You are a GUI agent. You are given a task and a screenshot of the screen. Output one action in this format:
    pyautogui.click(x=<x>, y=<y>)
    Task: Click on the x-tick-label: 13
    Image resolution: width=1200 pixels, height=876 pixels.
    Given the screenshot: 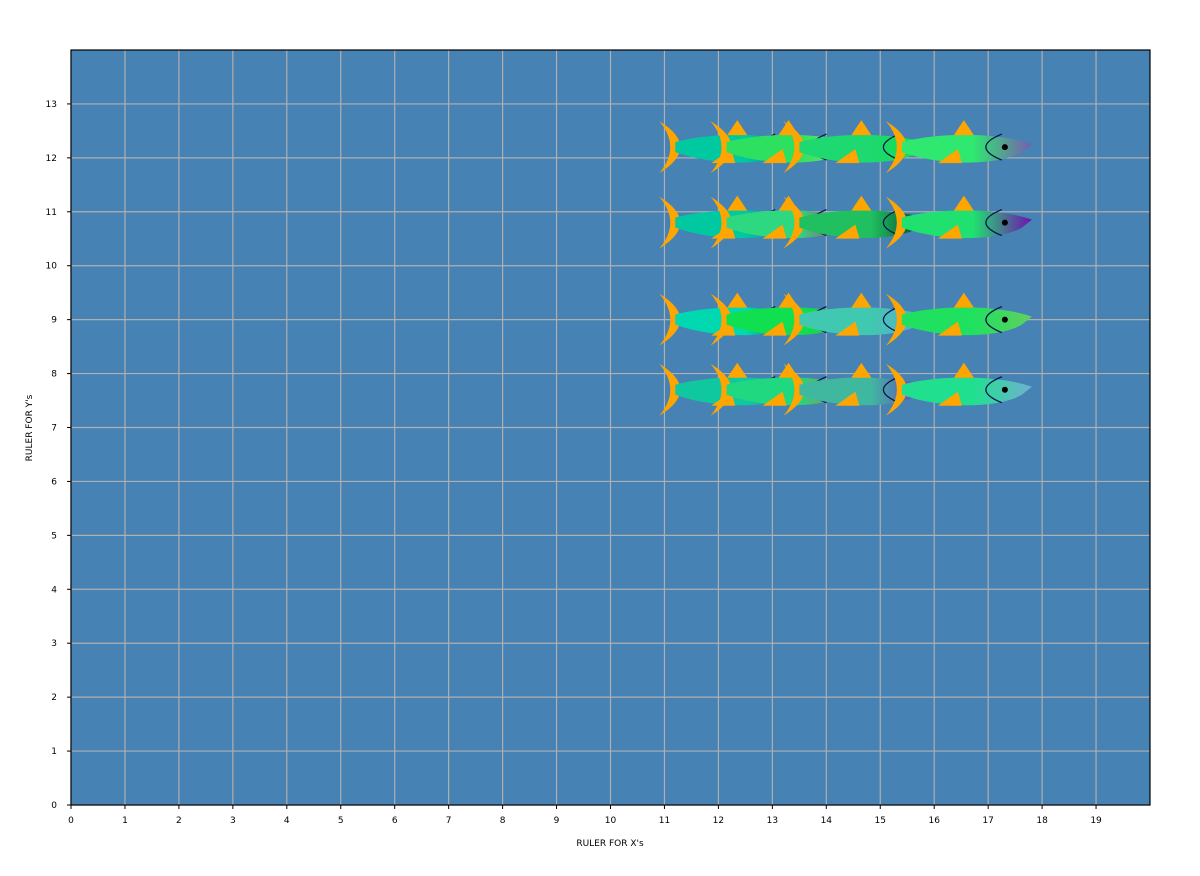 What is the action you would take?
    pyautogui.click(x=772, y=821)
    